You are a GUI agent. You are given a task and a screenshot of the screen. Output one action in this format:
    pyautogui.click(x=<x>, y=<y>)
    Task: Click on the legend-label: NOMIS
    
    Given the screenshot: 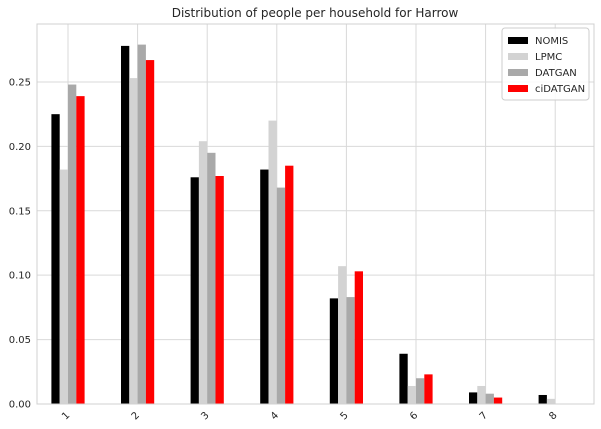 What is the action you would take?
    pyautogui.click(x=551, y=41)
    